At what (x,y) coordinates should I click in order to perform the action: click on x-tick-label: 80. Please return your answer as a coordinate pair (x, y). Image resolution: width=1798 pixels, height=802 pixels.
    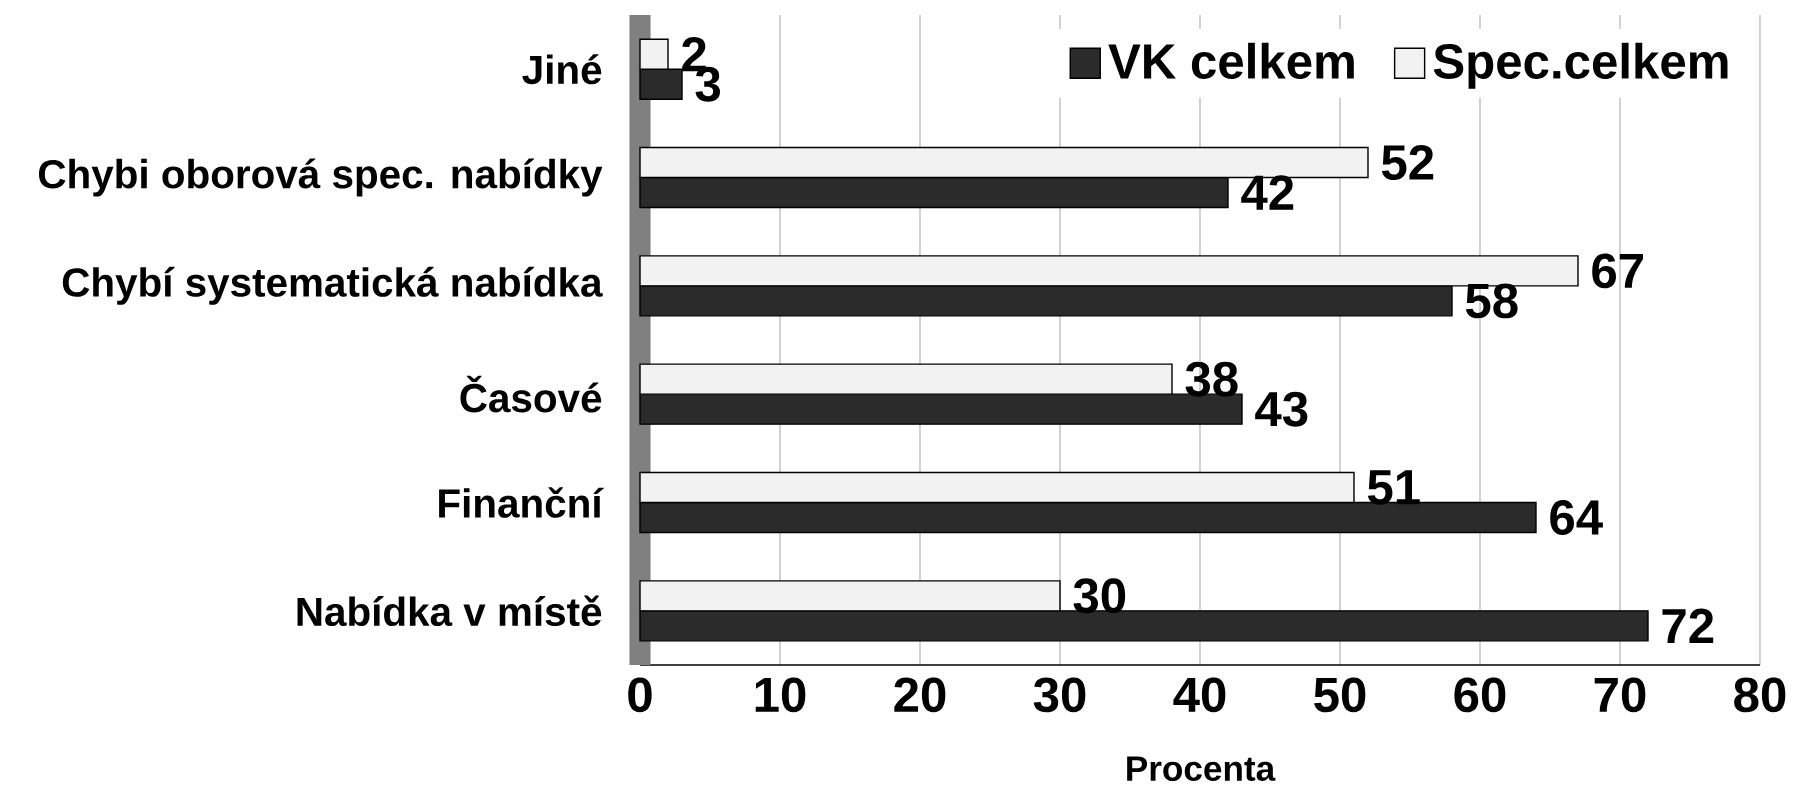
    Looking at the image, I should click on (1760, 695).